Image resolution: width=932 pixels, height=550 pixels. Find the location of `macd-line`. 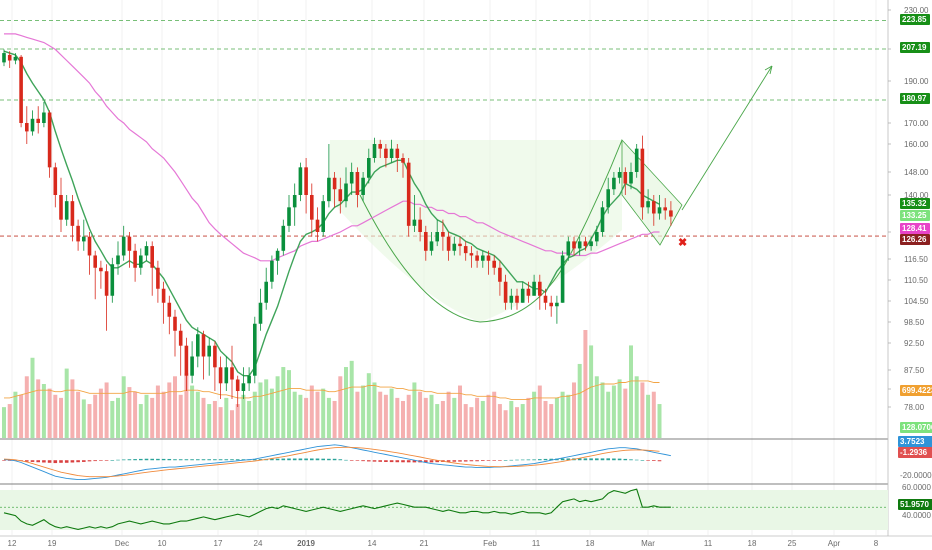

macd-line is located at coordinates (337, 462).